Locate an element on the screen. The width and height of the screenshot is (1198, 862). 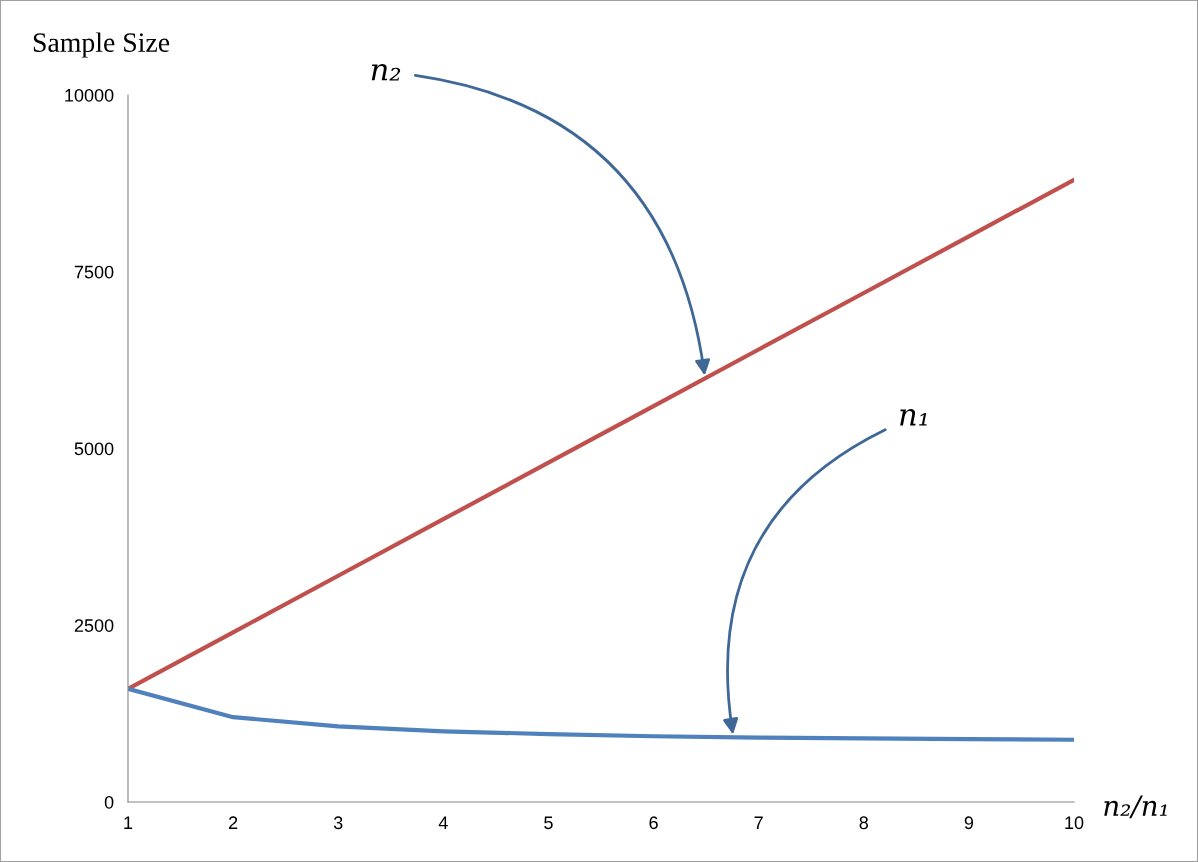
x-tick-label: 6 is located at coordinates (653, 823).